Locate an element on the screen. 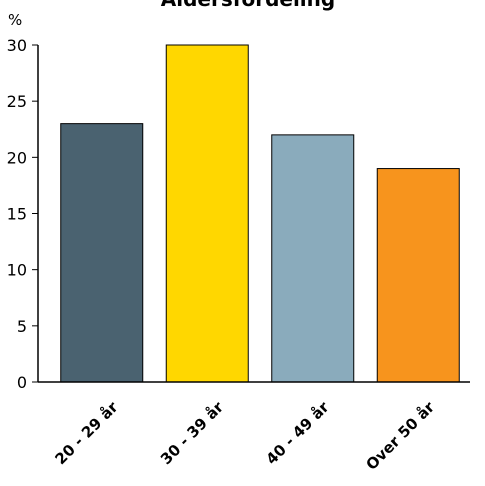  y-tick-label: 15 is located at coordinates (17, 214).